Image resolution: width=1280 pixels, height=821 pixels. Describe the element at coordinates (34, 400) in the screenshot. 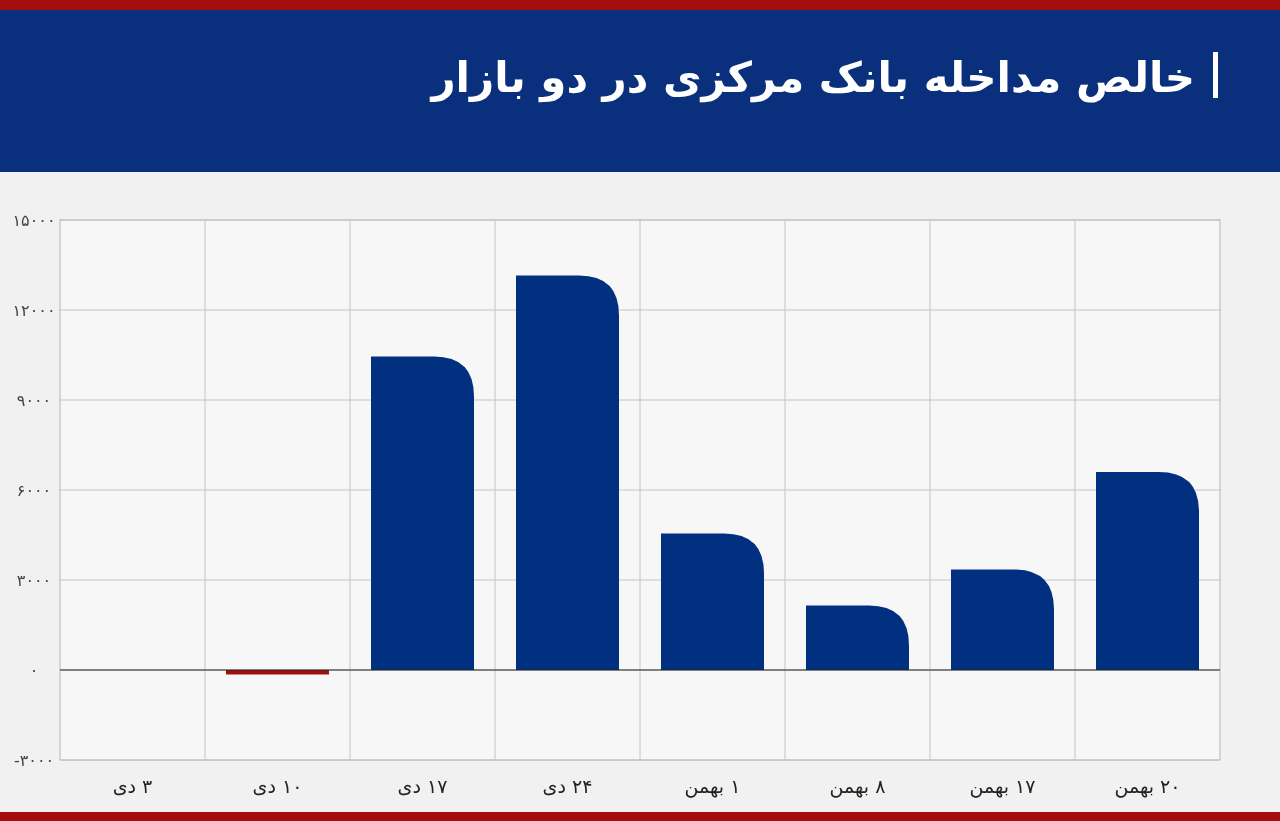

I see `y-tick-label: ۹۰۰۰` at that location.